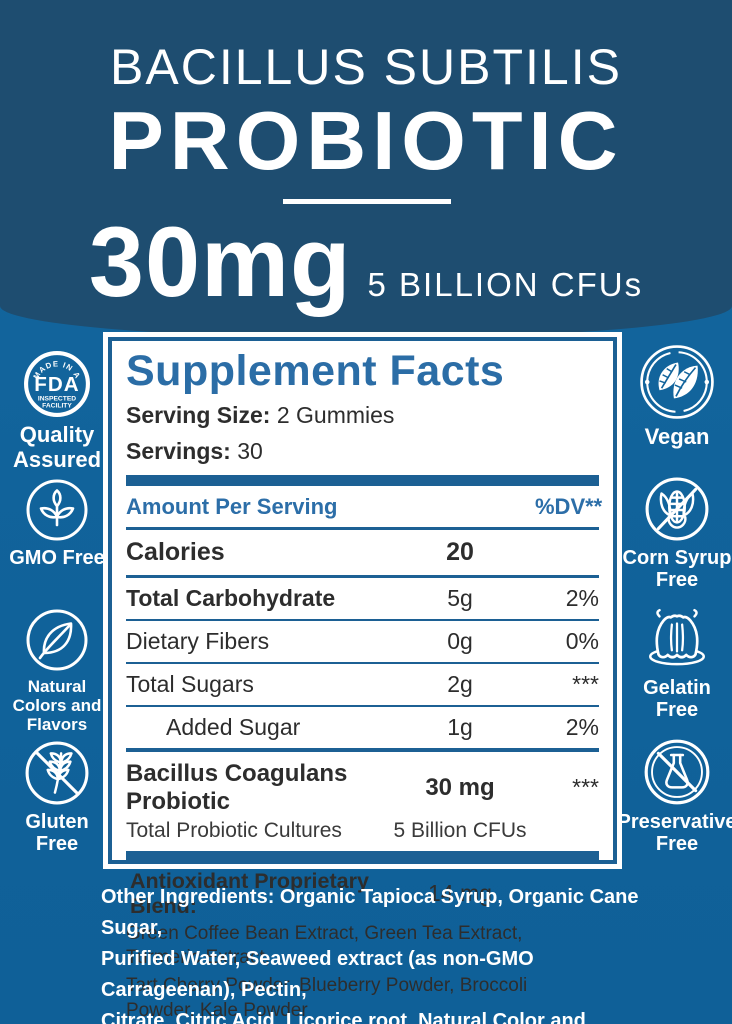 This screenshot has height=1024, width=732. I want to click on servings-line: Servings: 30, so click(362, 451).